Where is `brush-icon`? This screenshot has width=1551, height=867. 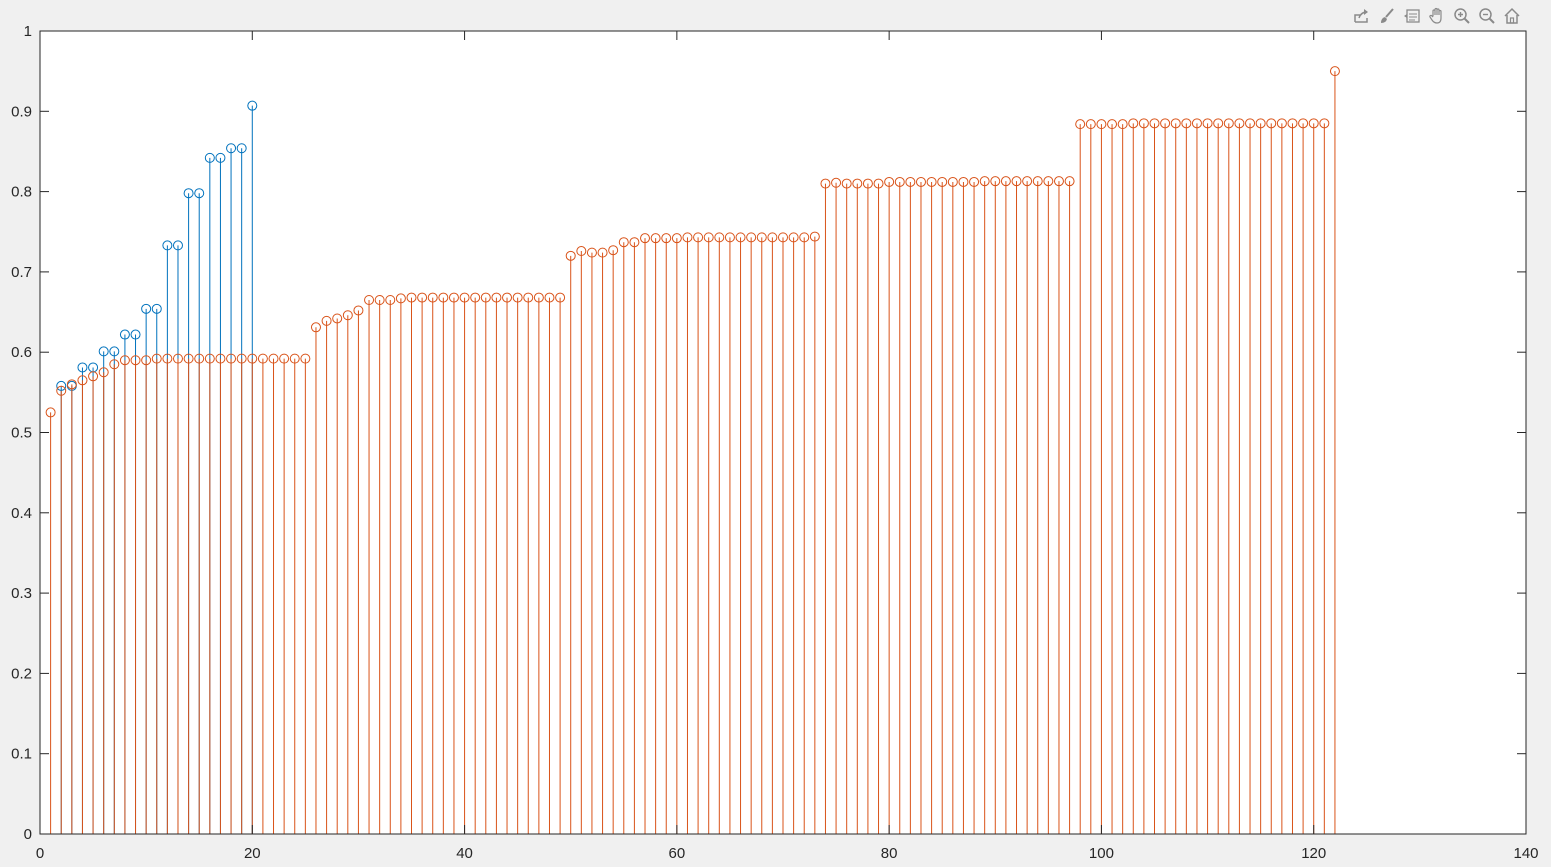 brush-icon is located at coordinates (1387, 15).